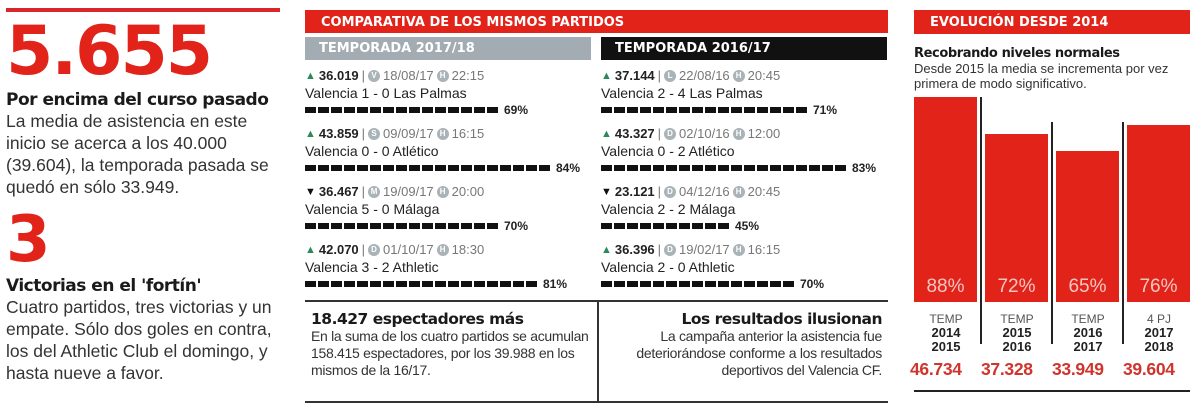  I want to click on match-date: 22/08/16, so click(704, 75).